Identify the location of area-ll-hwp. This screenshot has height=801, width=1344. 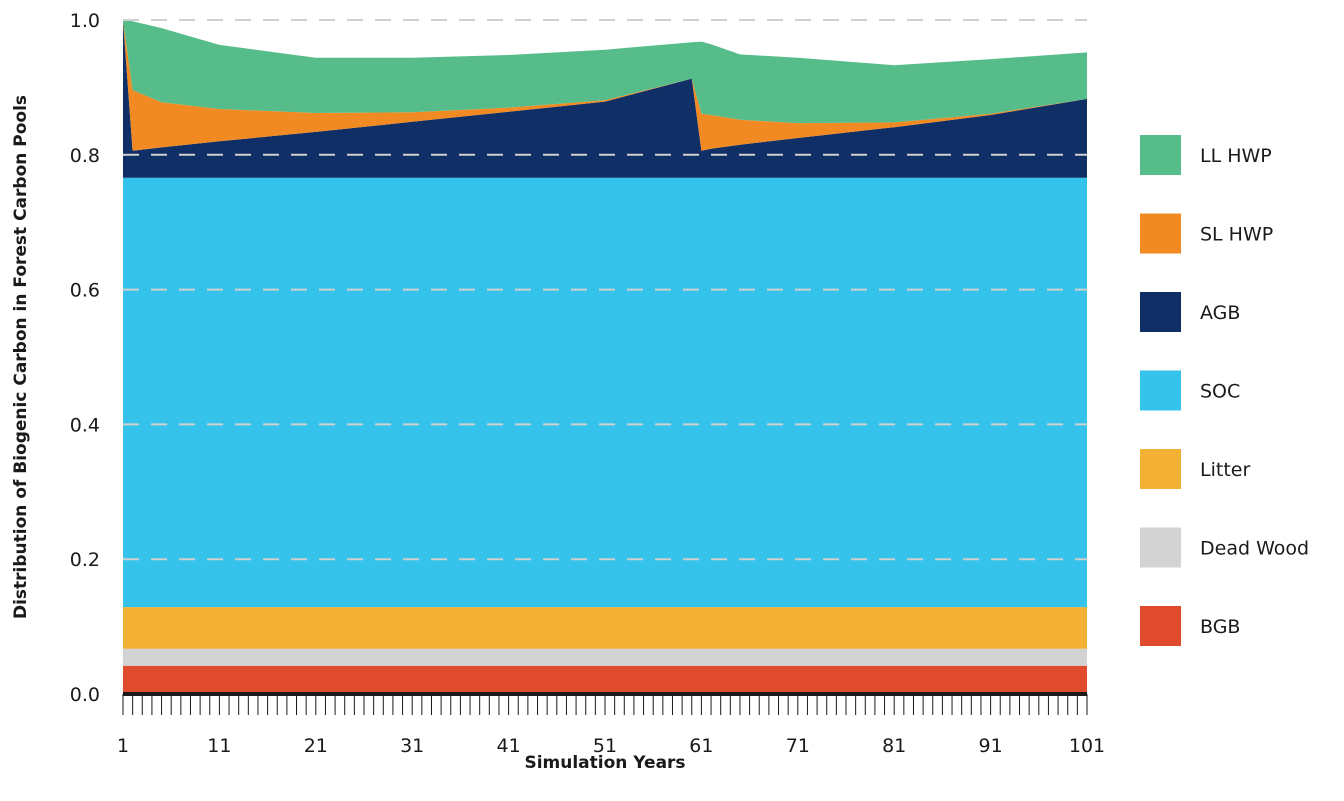
(605, 72).